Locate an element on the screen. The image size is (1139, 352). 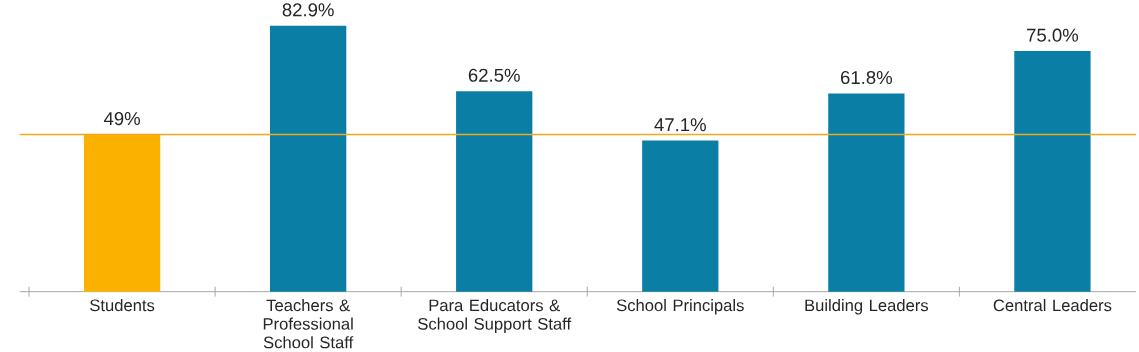
data-label: 47.1% is located at coordinates (680, 125).